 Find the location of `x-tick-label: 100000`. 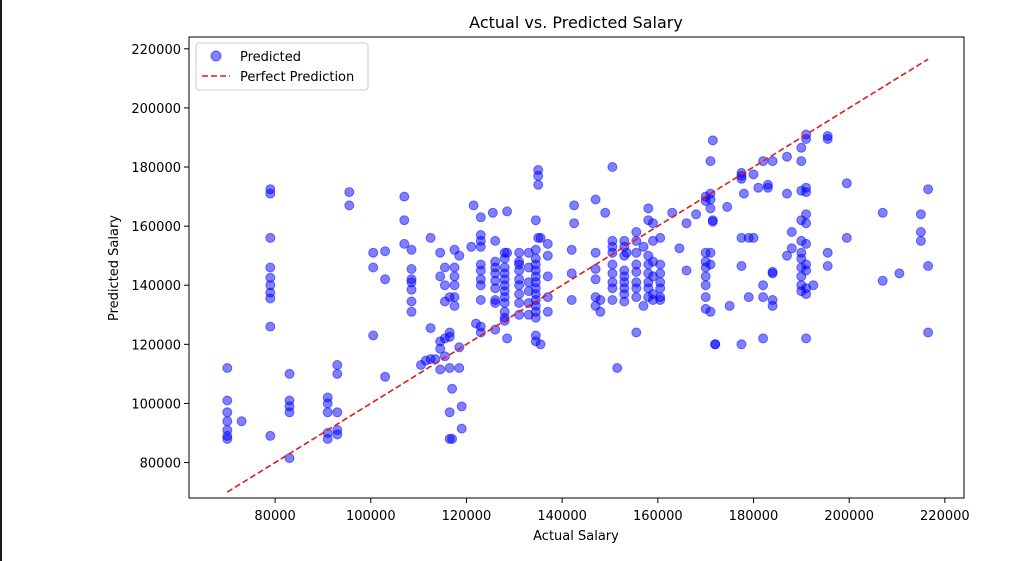

x-tick-label: 100000 is located at coordinates (371, 516).